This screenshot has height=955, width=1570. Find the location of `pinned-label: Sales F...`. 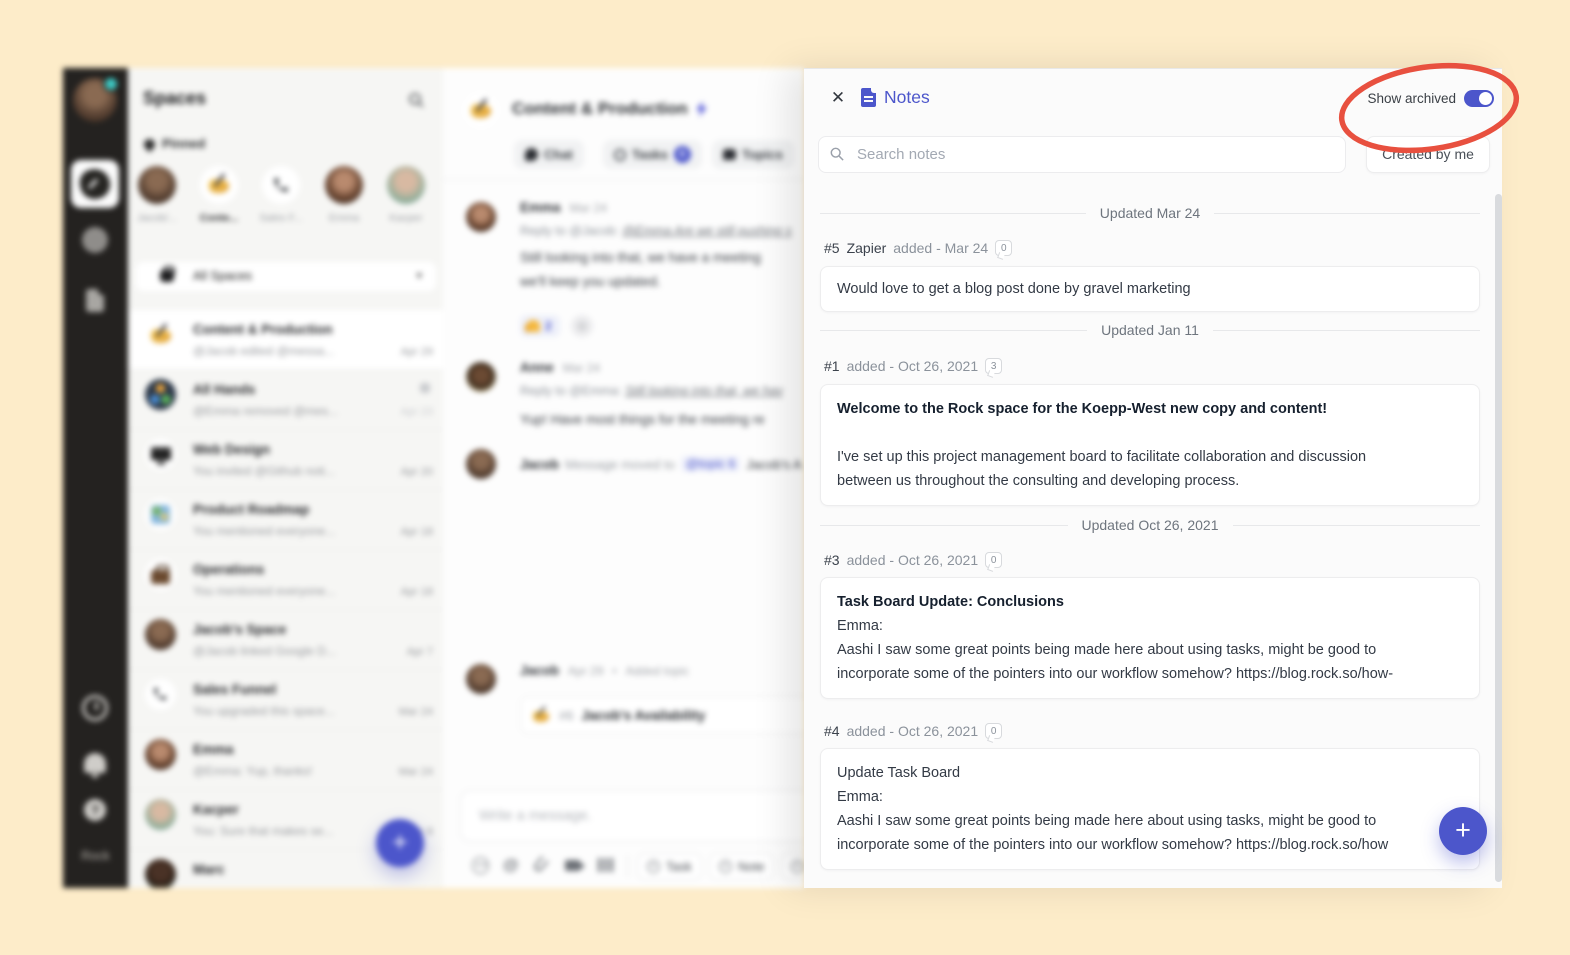

pinned-label: Sales F... is located at coordinates (281, 218).